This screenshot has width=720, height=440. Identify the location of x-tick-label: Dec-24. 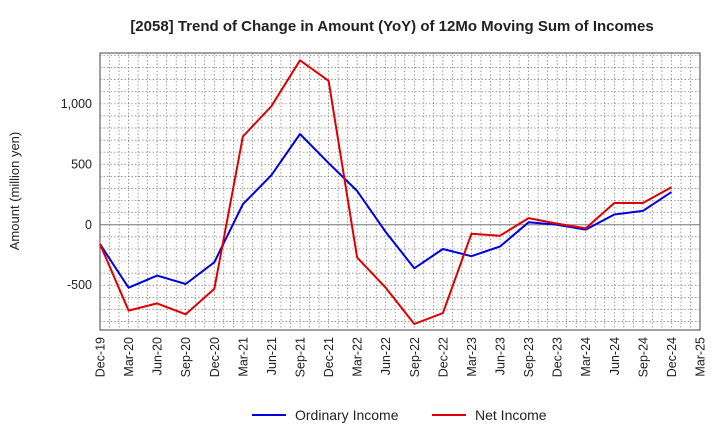
(672, 357).